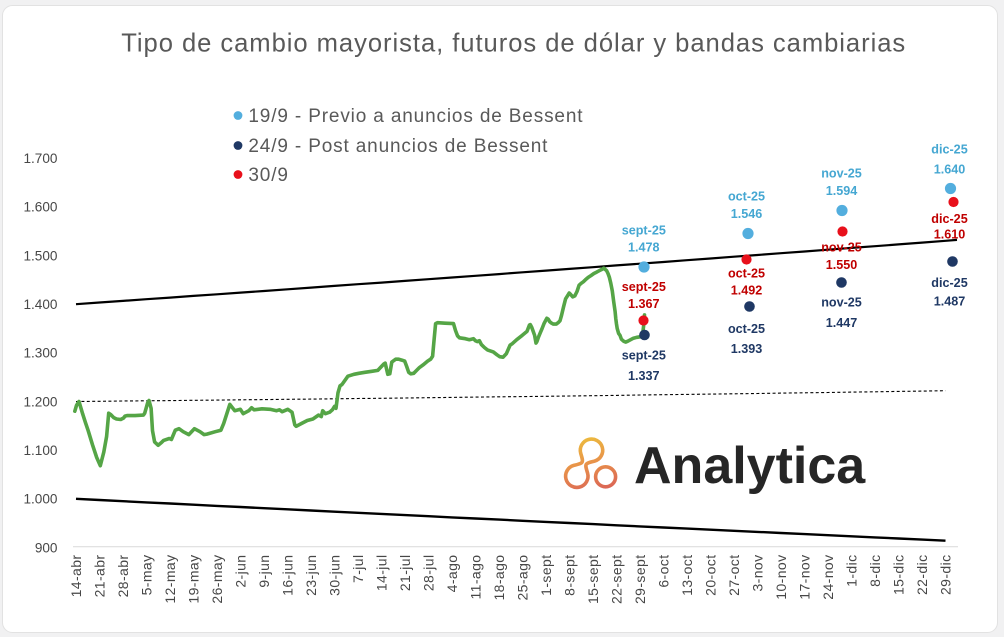 This screenshot has height=637, width=1004. What do you see at coordinates (747, 214) in the screenshot?
I see `svg-text: 1.546` at bounding box center [747, 214].